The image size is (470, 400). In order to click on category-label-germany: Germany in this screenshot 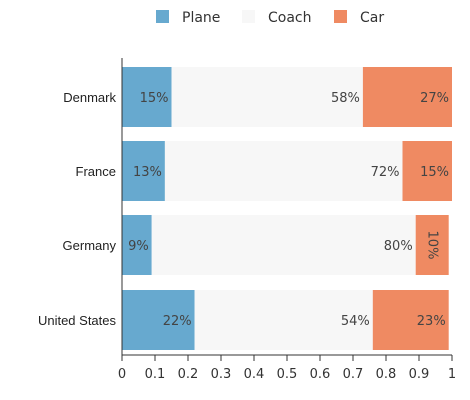, I will do `click(90, 245)`.